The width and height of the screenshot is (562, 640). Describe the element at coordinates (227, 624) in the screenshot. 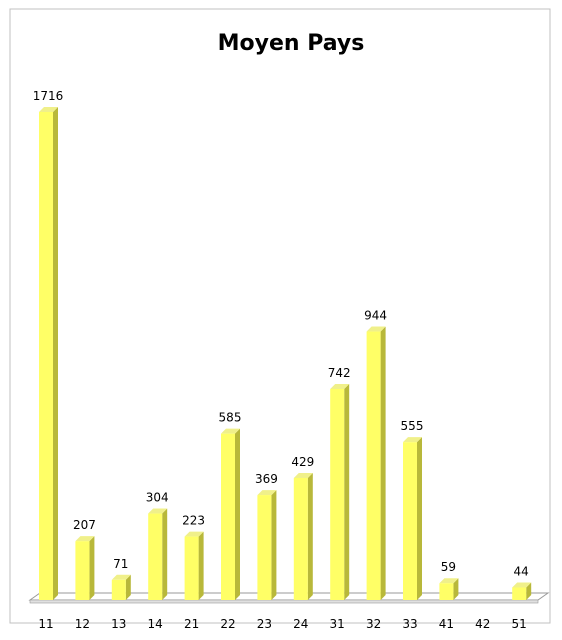

I see `x-tick-label: 22` at that location.